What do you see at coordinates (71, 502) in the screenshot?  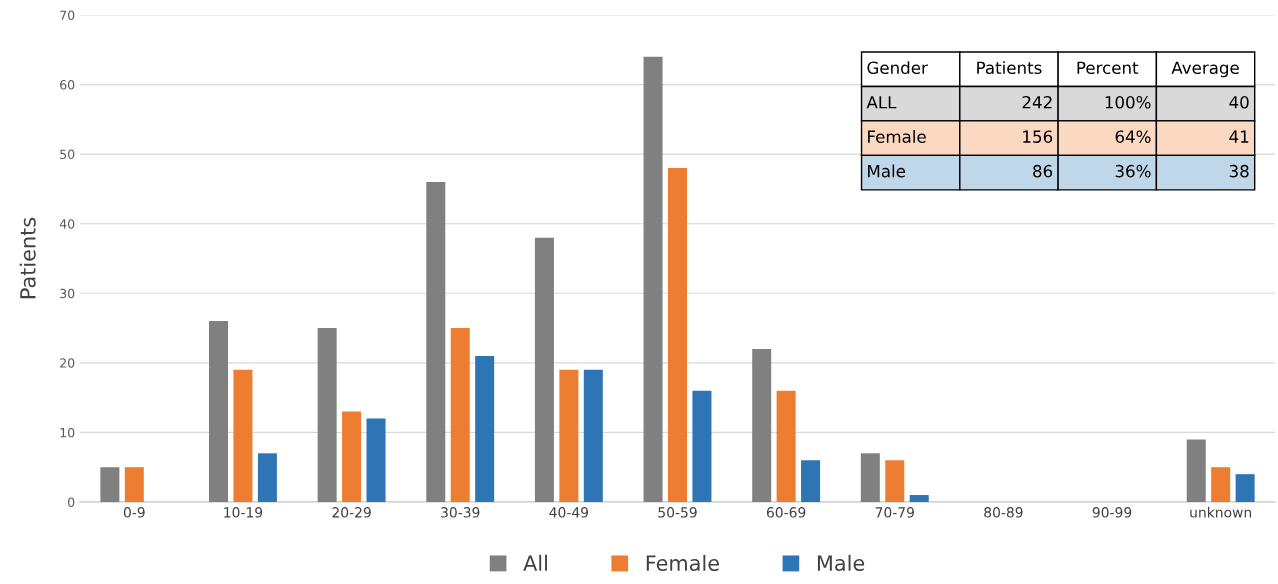 I see `y-tick-label: 0` at bounding box center [71, 502].